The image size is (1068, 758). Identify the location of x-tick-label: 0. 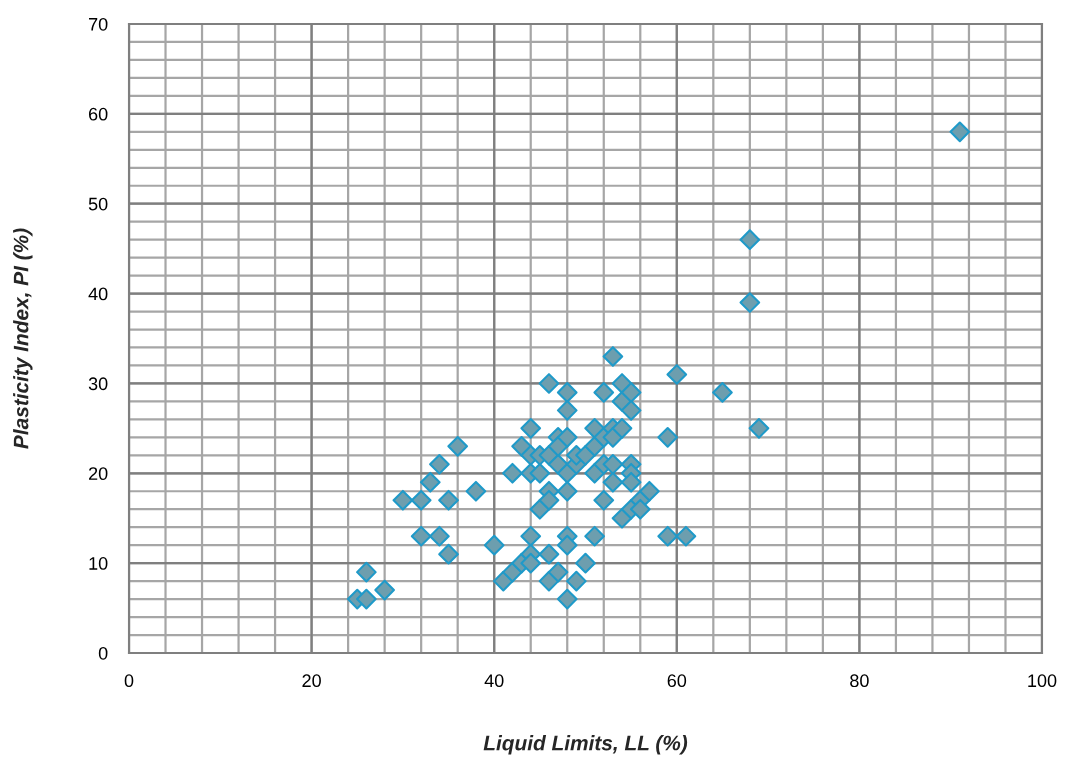
(129, 681).